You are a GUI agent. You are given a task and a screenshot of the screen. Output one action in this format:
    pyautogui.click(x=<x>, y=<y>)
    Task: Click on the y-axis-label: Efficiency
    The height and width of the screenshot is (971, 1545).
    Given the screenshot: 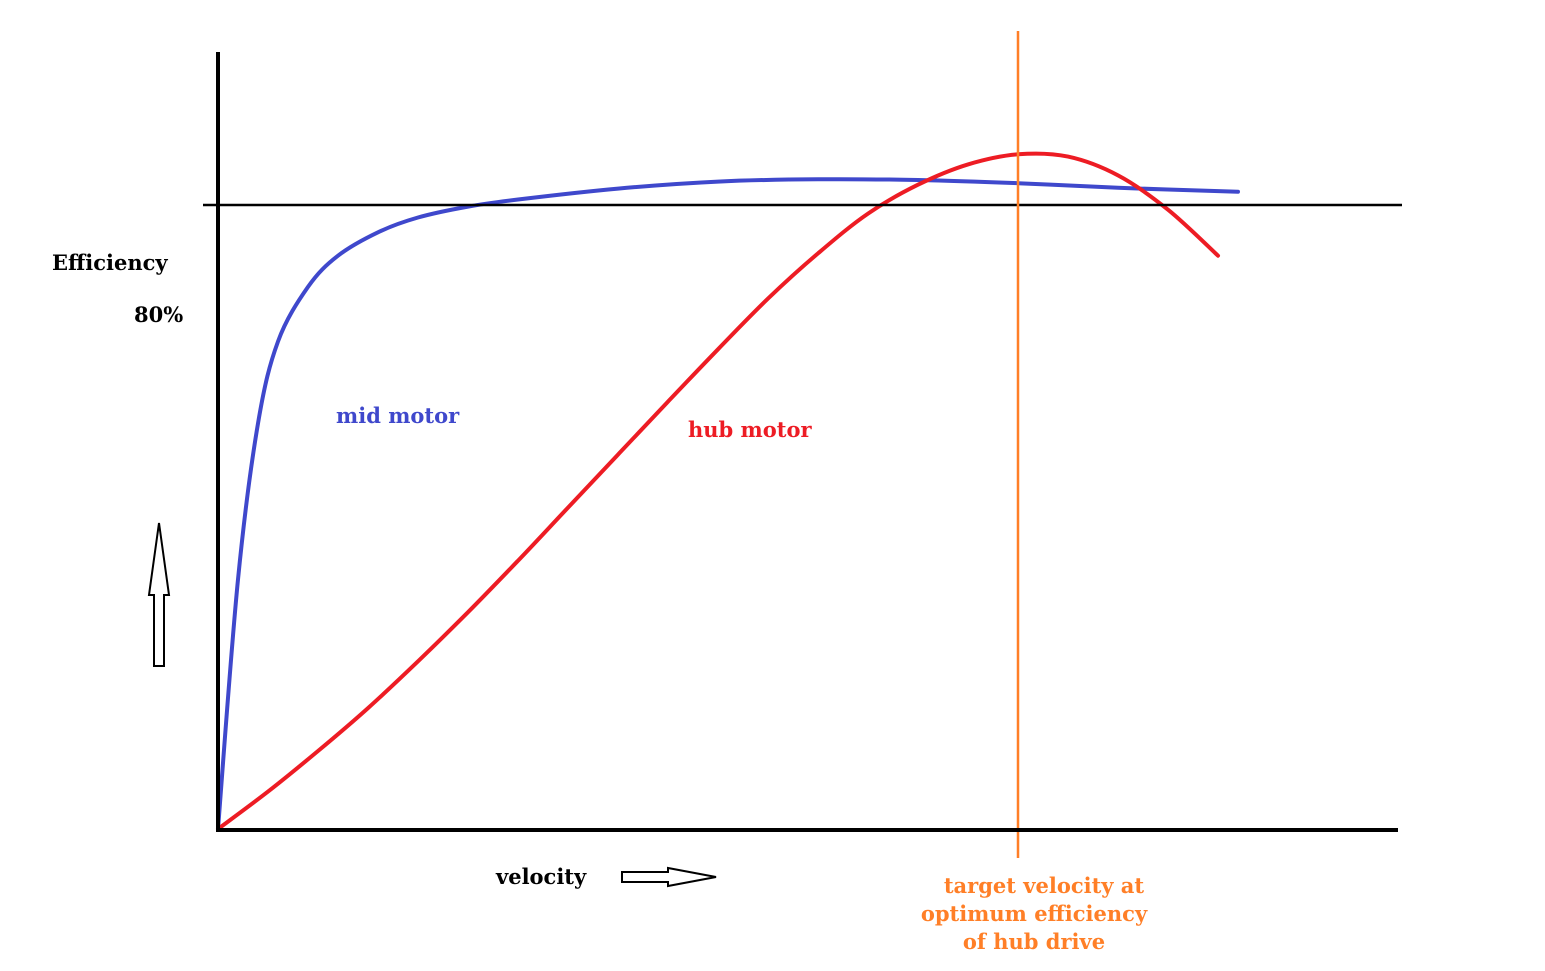 What is the action you would take?
    pyautogui.click(x=110, y=262)
    